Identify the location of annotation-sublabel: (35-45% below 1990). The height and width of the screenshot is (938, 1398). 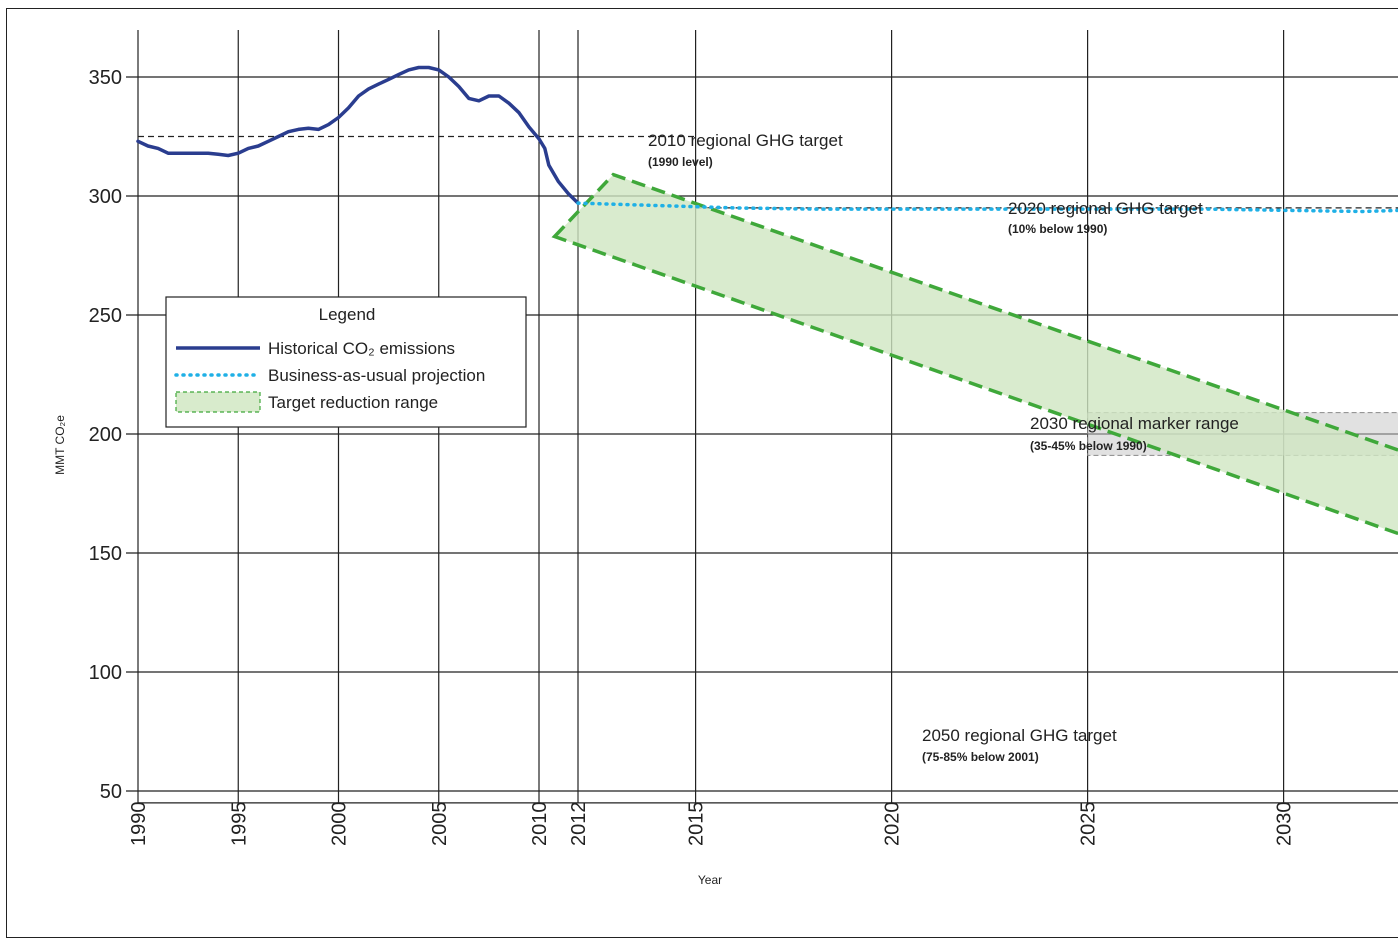
(1088, 446).